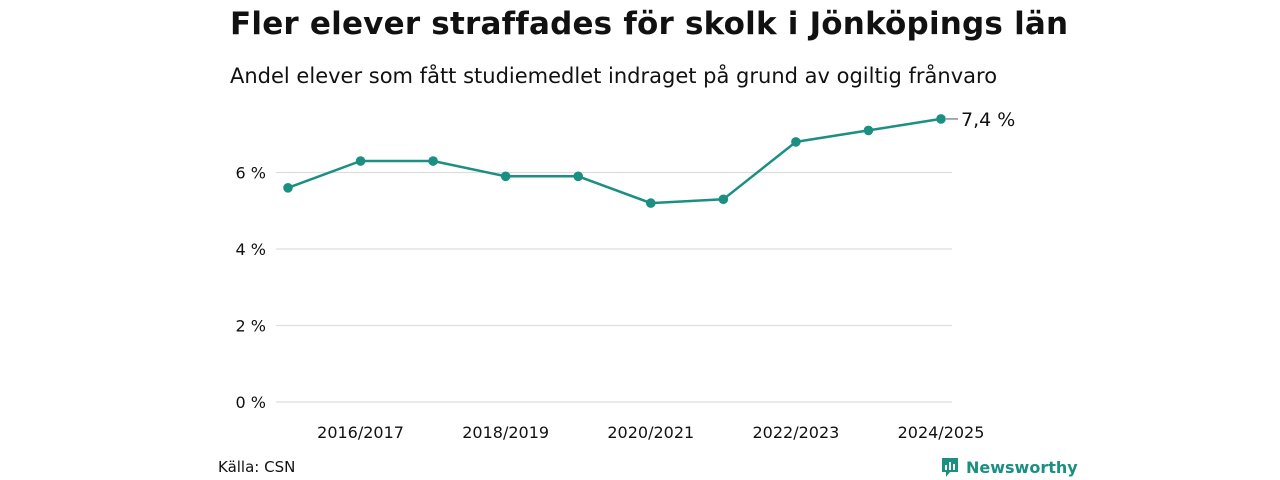  What do you see at coordinates (505, 432) in the screenshot?
I see `x-tick-label: 2018/2019` at bounding box center [505, 432].